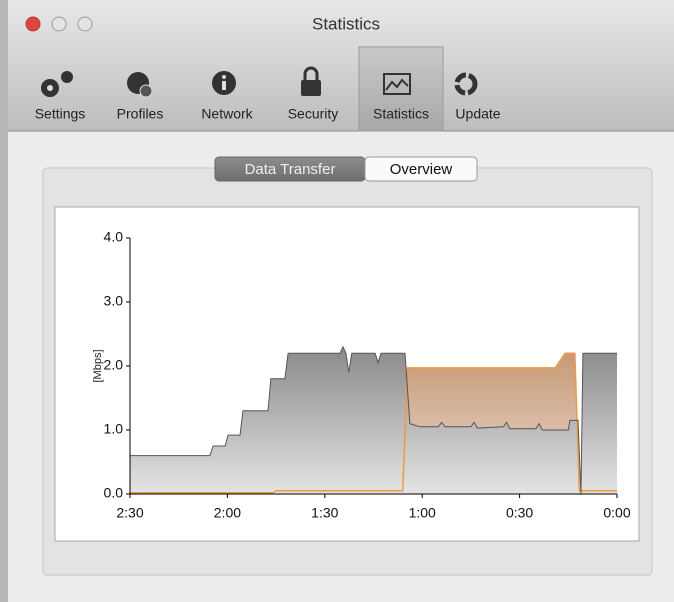 The height and width of the screenshot is (602, 674). I want to click on network-icon, so click(224, 83).